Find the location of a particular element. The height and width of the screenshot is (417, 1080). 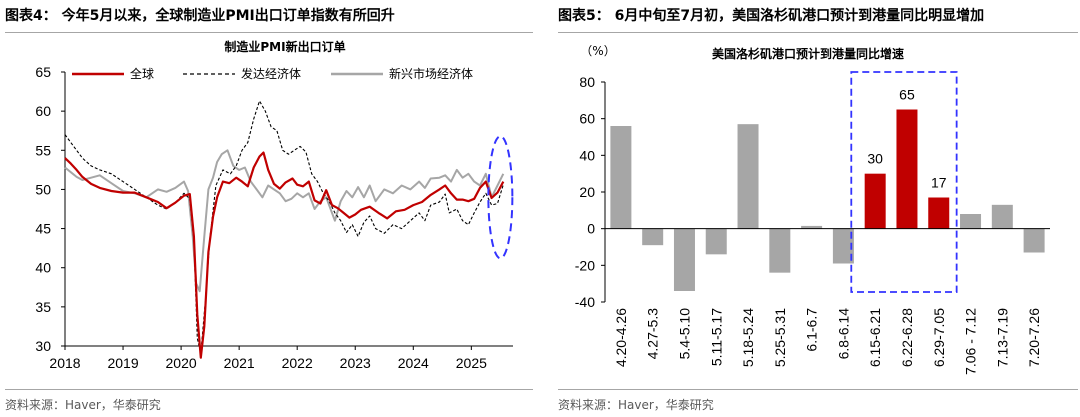

y-axis-unit: （%） is located at coordinates (597, 51).